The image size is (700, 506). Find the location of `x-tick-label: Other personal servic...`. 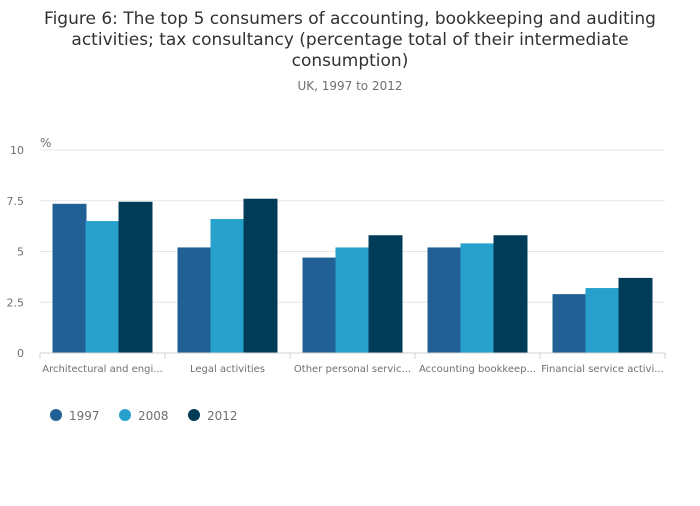

x-tick-label: Other personal servic... is located at coordinates (352, 369).